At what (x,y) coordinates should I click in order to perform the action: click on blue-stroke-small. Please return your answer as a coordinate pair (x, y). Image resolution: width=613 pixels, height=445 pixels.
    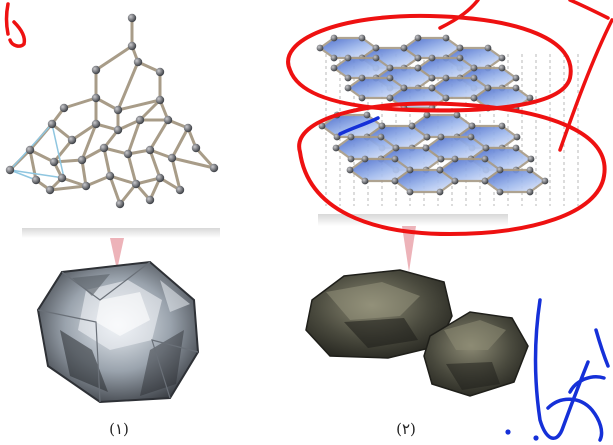
    Looking at the image, I should click on (359, 126).